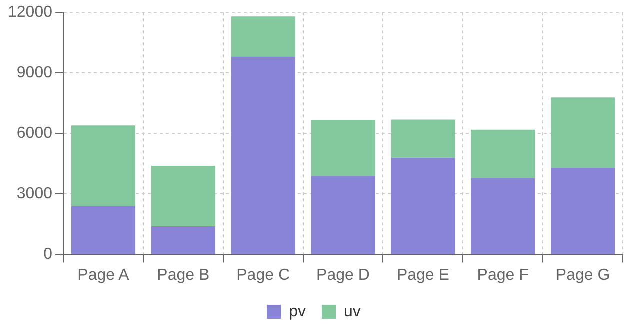 The height and width of the screenshot is (330, 633). Describe the element at coordinates (34, 194) in the screenshot. I see `y-tick-label: 3000` at that location.